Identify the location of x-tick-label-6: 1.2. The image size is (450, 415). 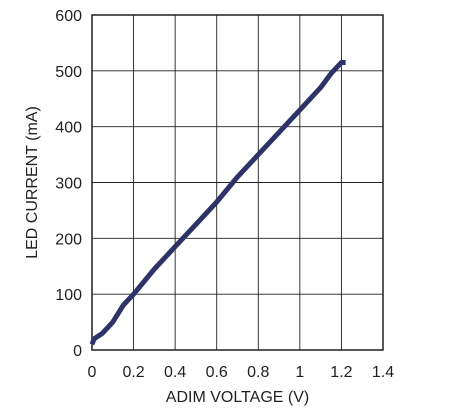
(341, 372).